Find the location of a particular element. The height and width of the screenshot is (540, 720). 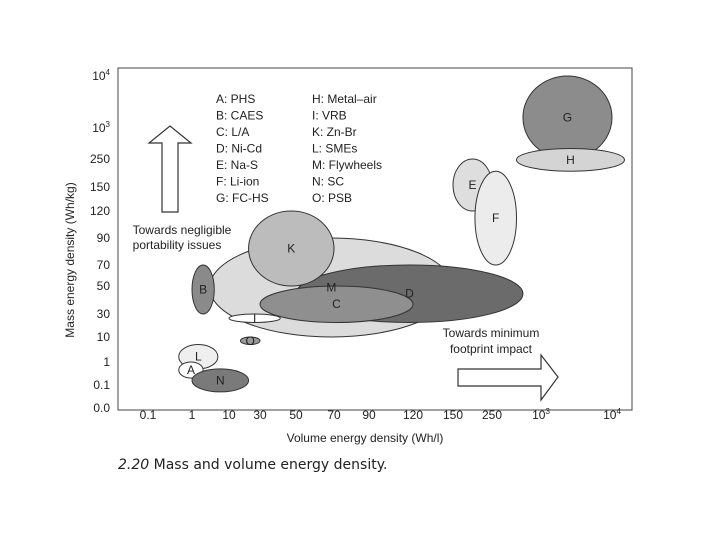

y-tick-label: 150 is located at coordinates (100, 187).